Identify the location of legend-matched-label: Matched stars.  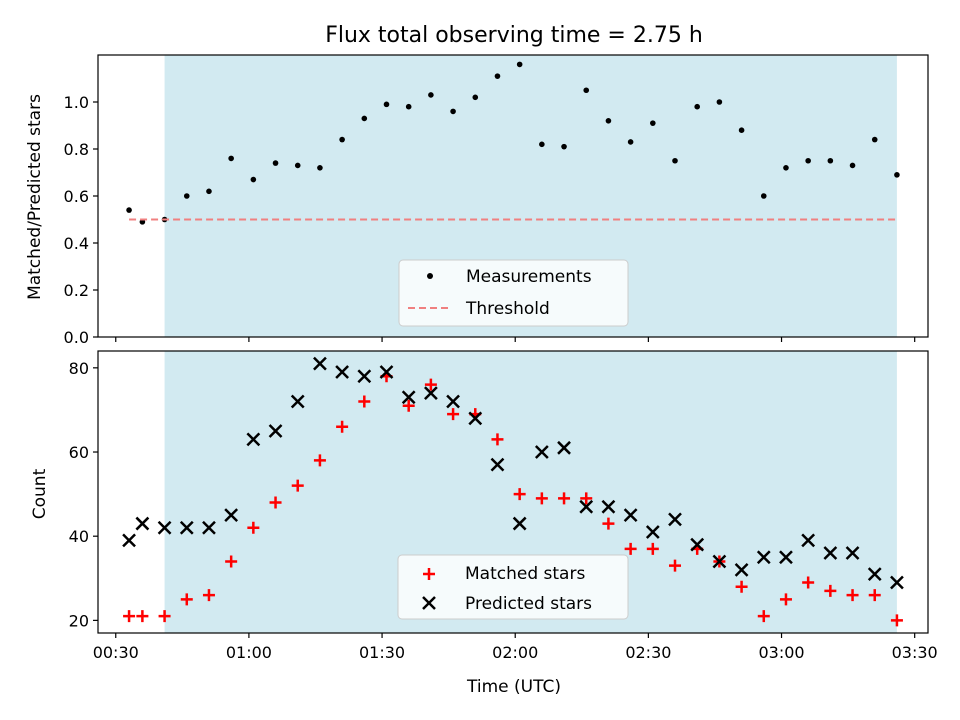
(525, 574).